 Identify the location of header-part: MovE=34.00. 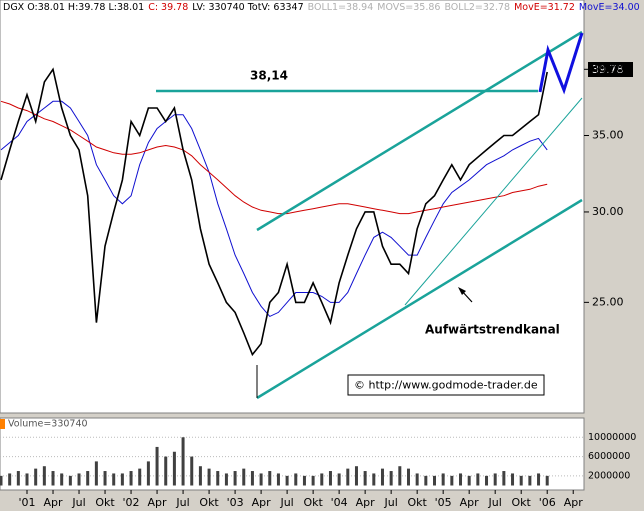
(609, 7).